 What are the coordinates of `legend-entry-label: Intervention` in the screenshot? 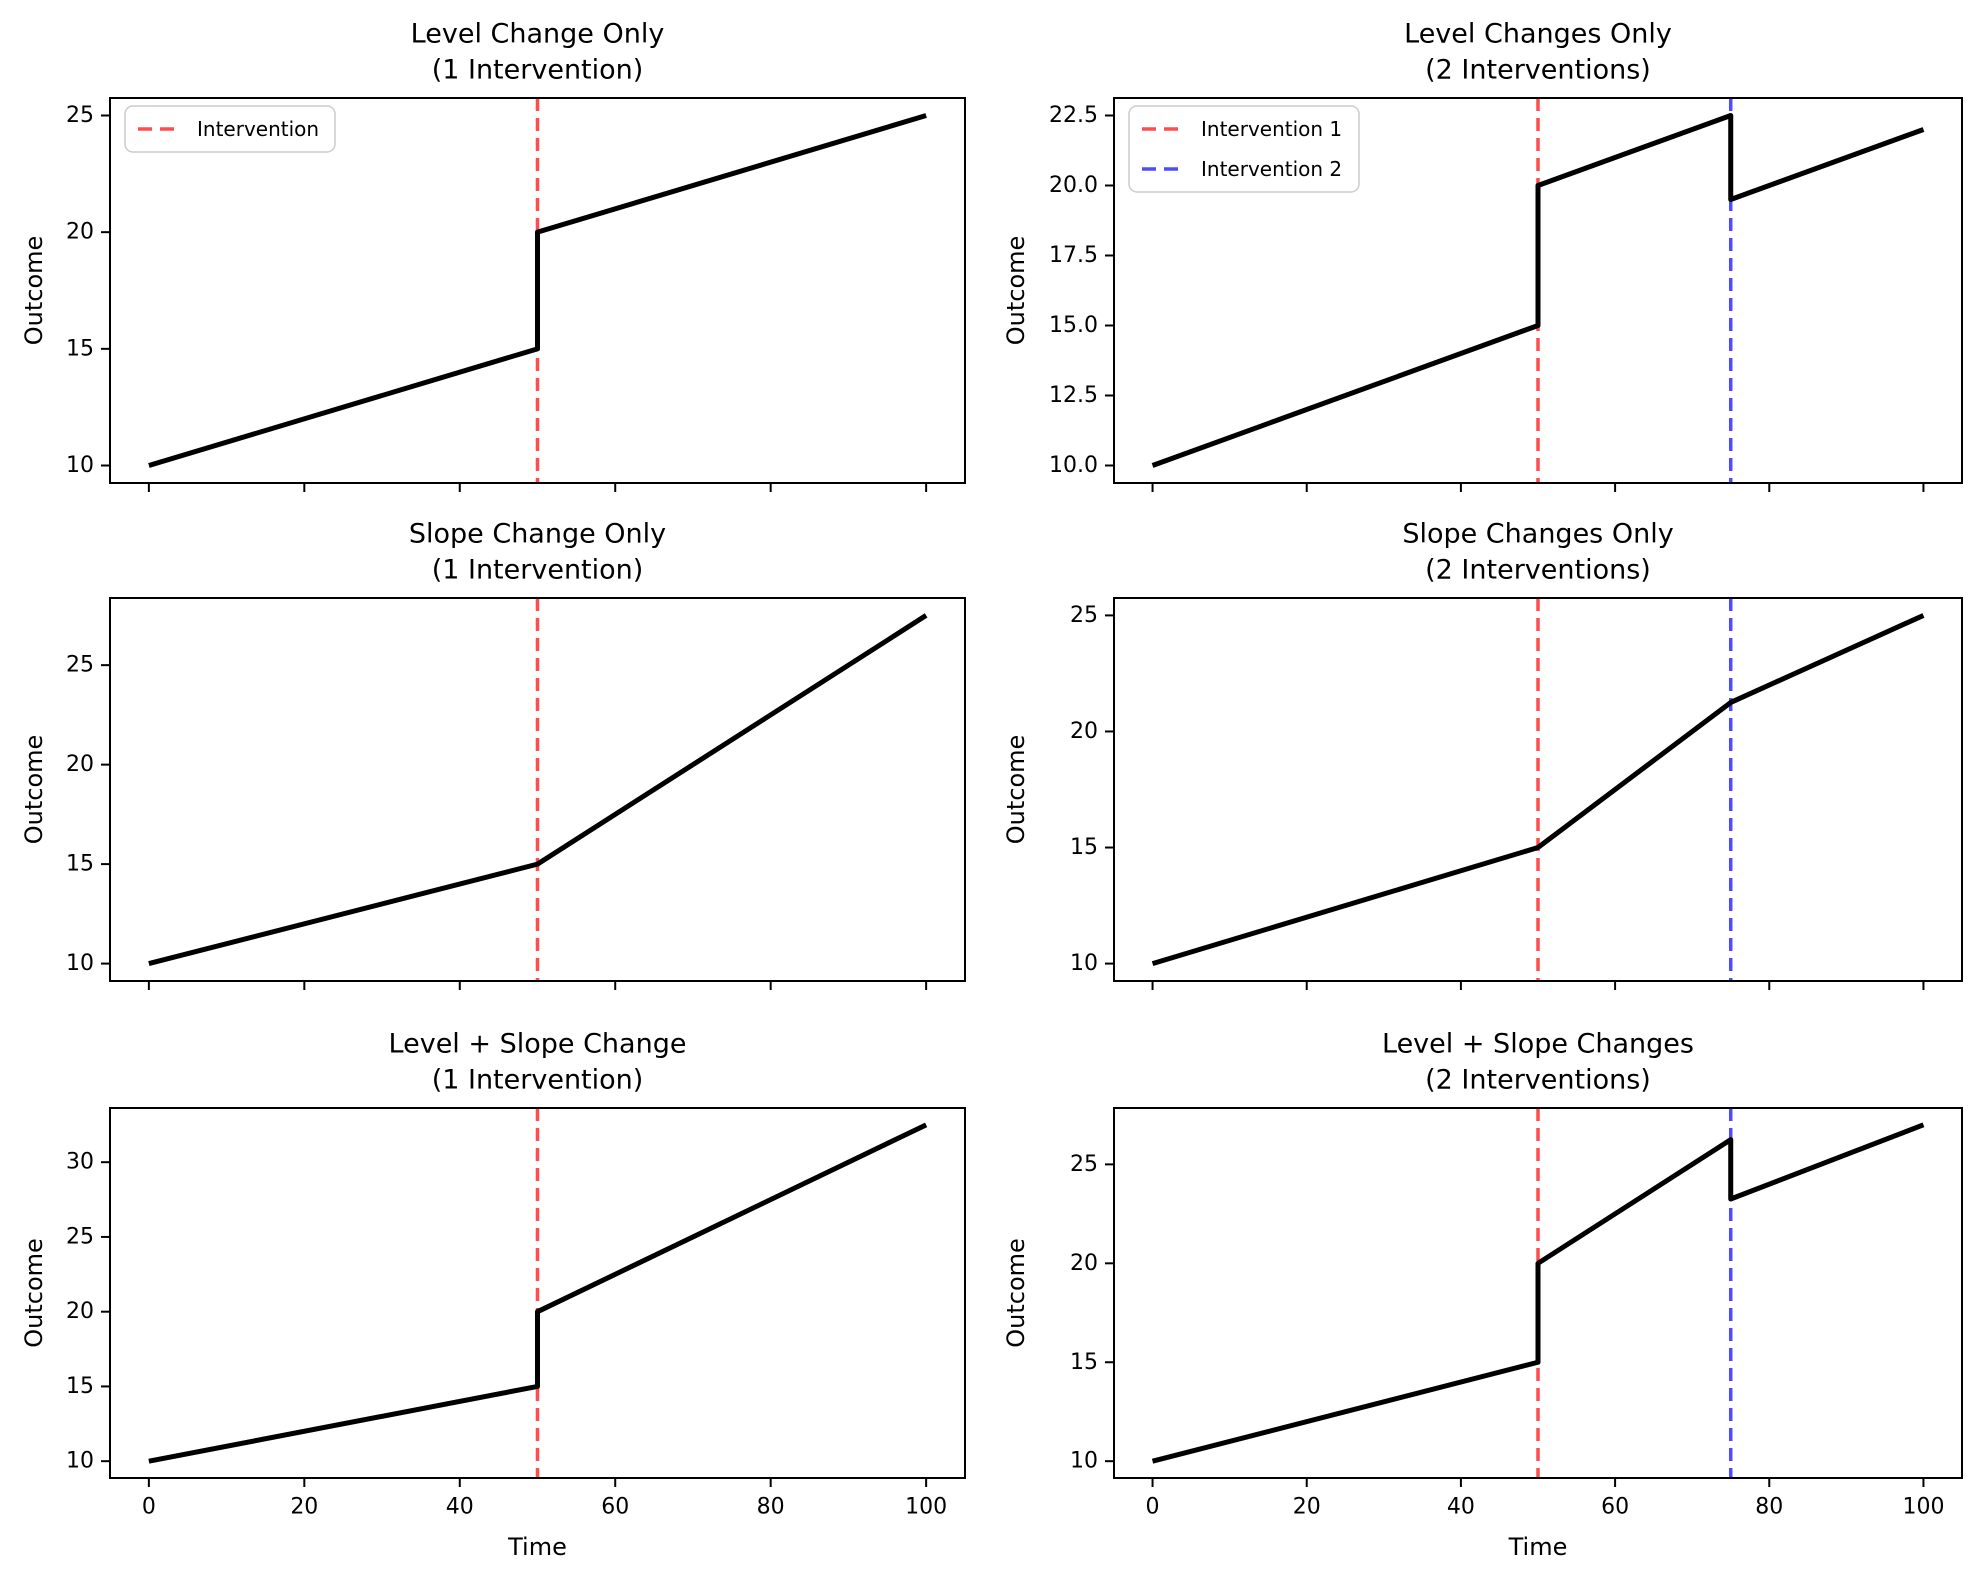 It's located at (258, 129).